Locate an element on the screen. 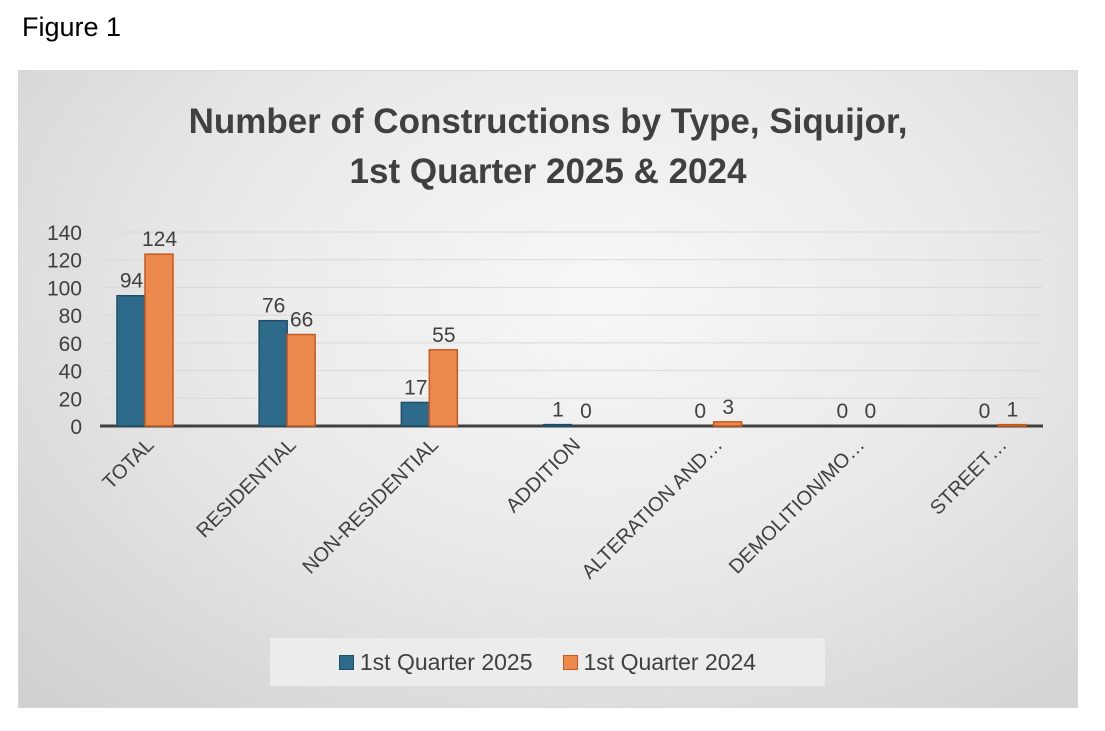 The image size is (1105, 731). y-tick-label: 60 is located at coordinates (70, 344).